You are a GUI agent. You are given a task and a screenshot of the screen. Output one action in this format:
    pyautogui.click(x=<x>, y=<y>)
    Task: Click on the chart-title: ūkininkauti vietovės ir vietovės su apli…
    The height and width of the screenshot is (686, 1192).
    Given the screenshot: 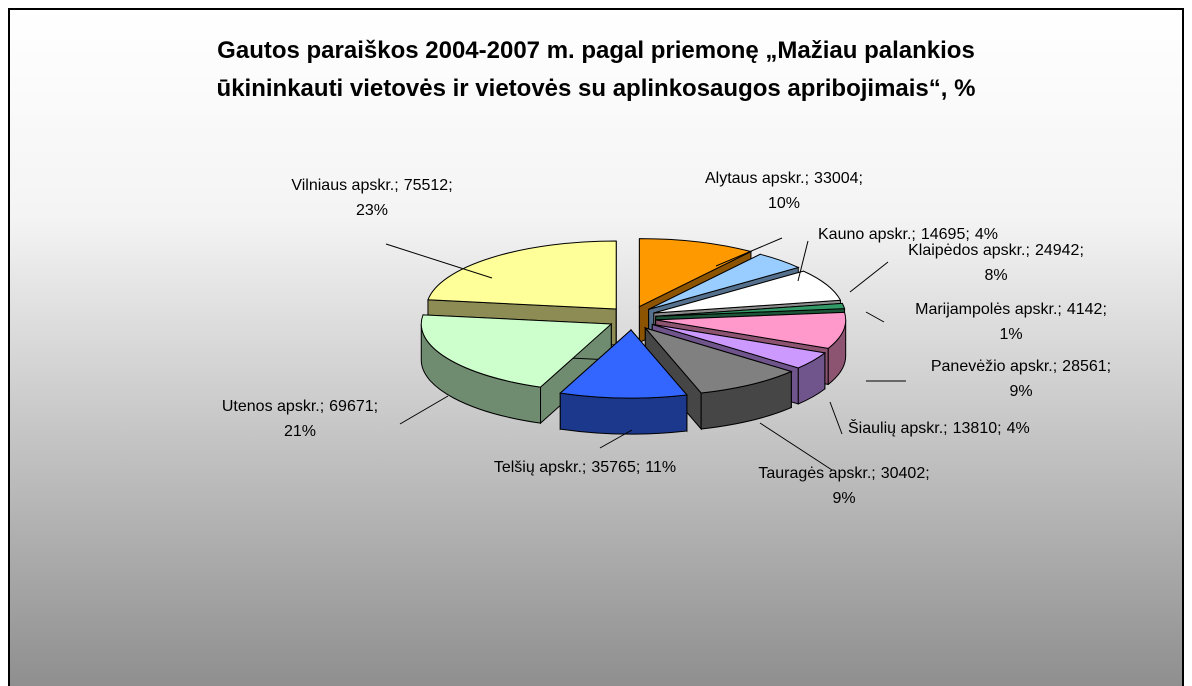 What is the action you would take?
    pyautogui.click(x=596, y=88)
    